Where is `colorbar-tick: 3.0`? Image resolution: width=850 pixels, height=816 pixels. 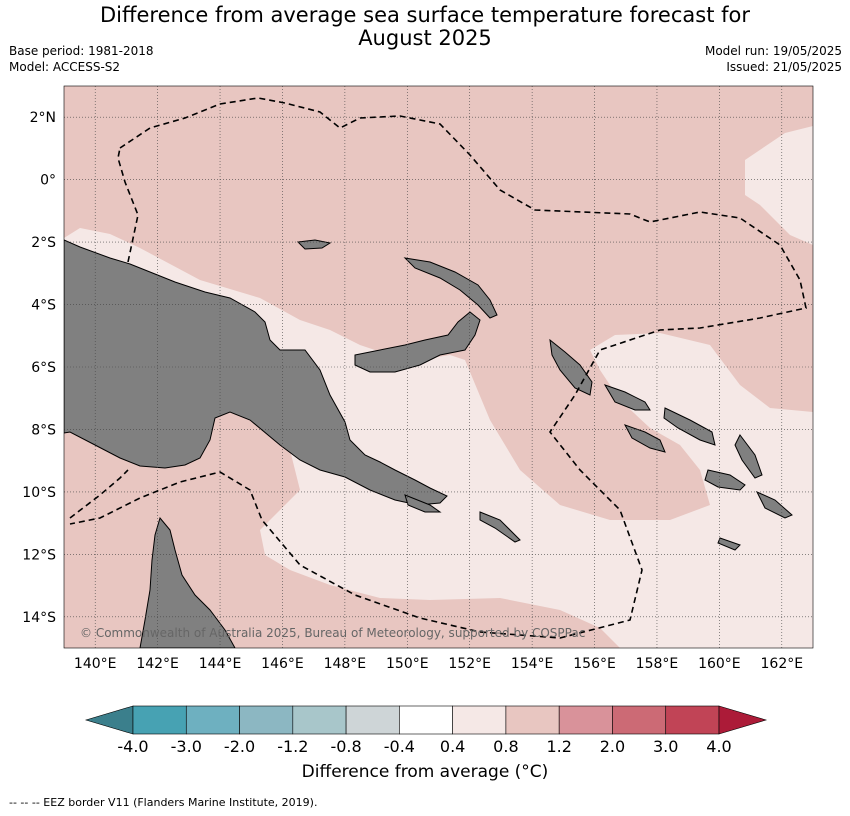 colorbar-tick: 3.0 is located at coordinates (665, 746).